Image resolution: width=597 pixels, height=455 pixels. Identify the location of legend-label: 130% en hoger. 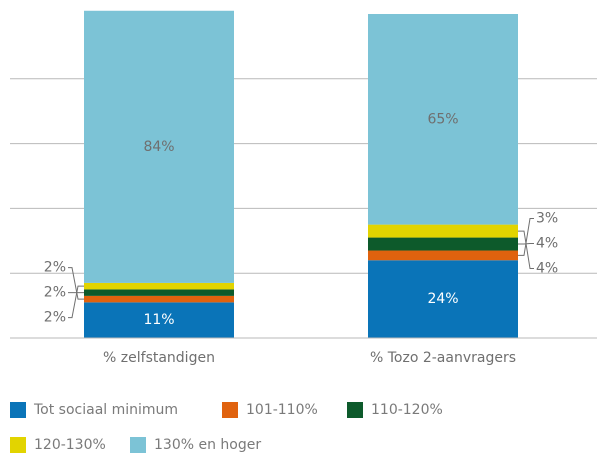
(207, 445).